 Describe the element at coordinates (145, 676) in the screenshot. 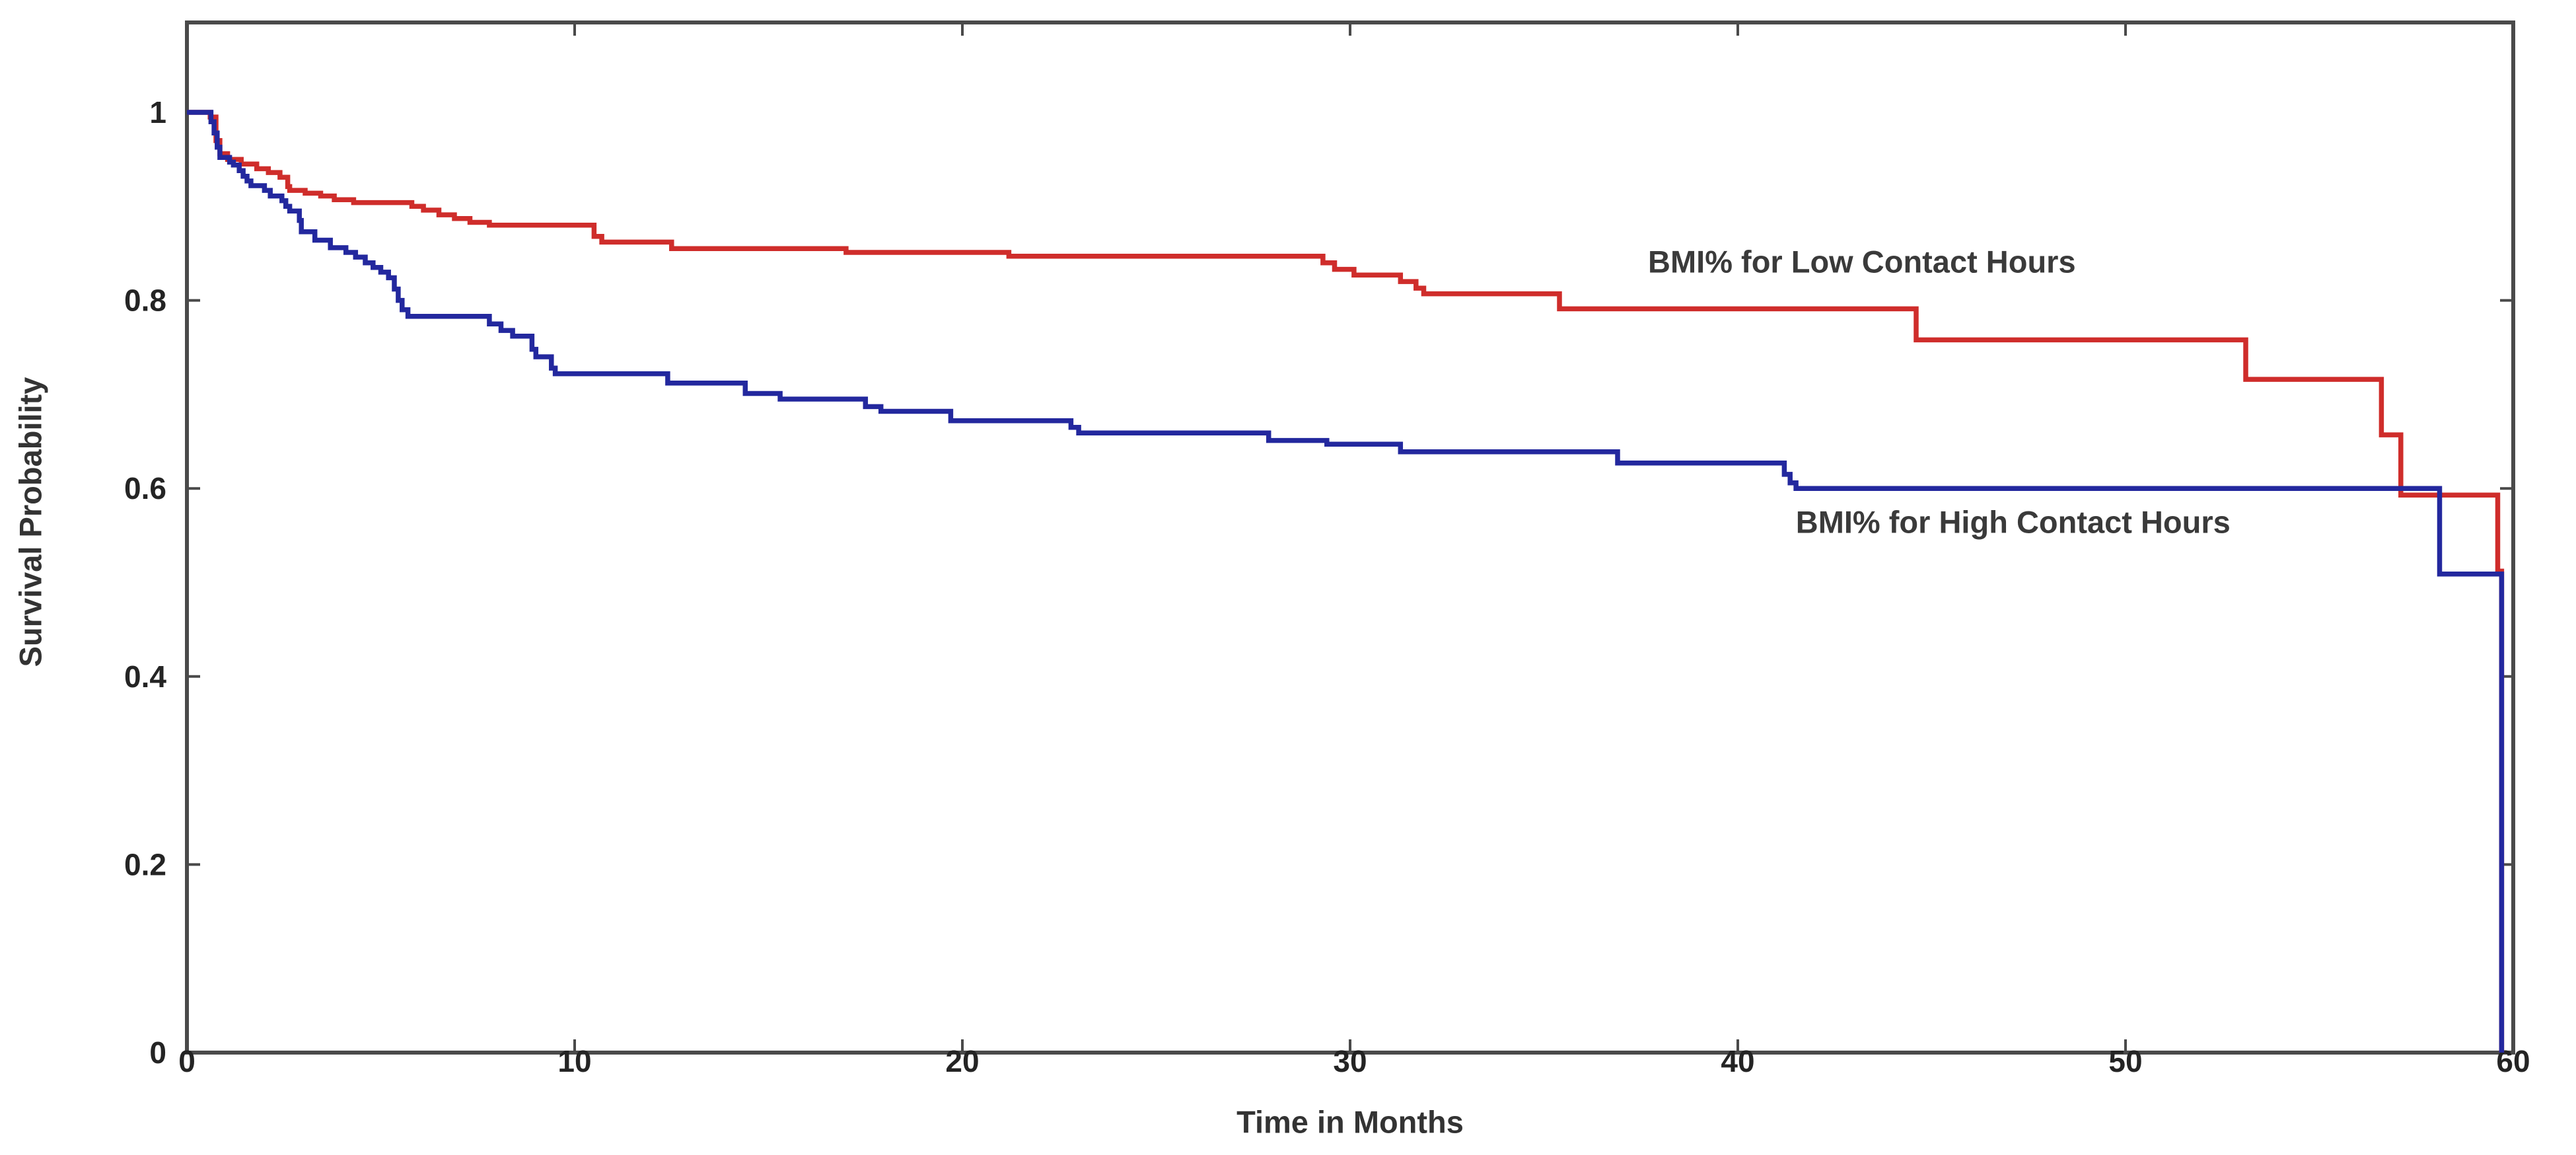

I see `y-tick-label: 0.4` at that location.